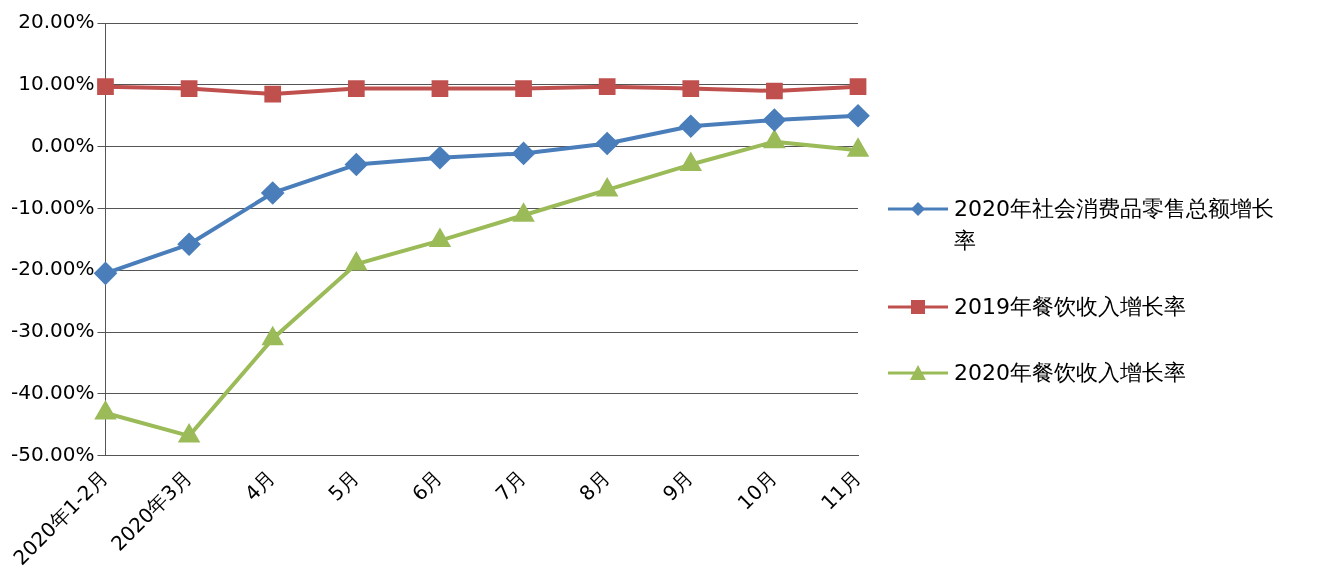 The width and height of the screenshot is (1326, 582). I want to click on legend-label: 2020年社会消费品零售总额增长率, so click(1114, 225).